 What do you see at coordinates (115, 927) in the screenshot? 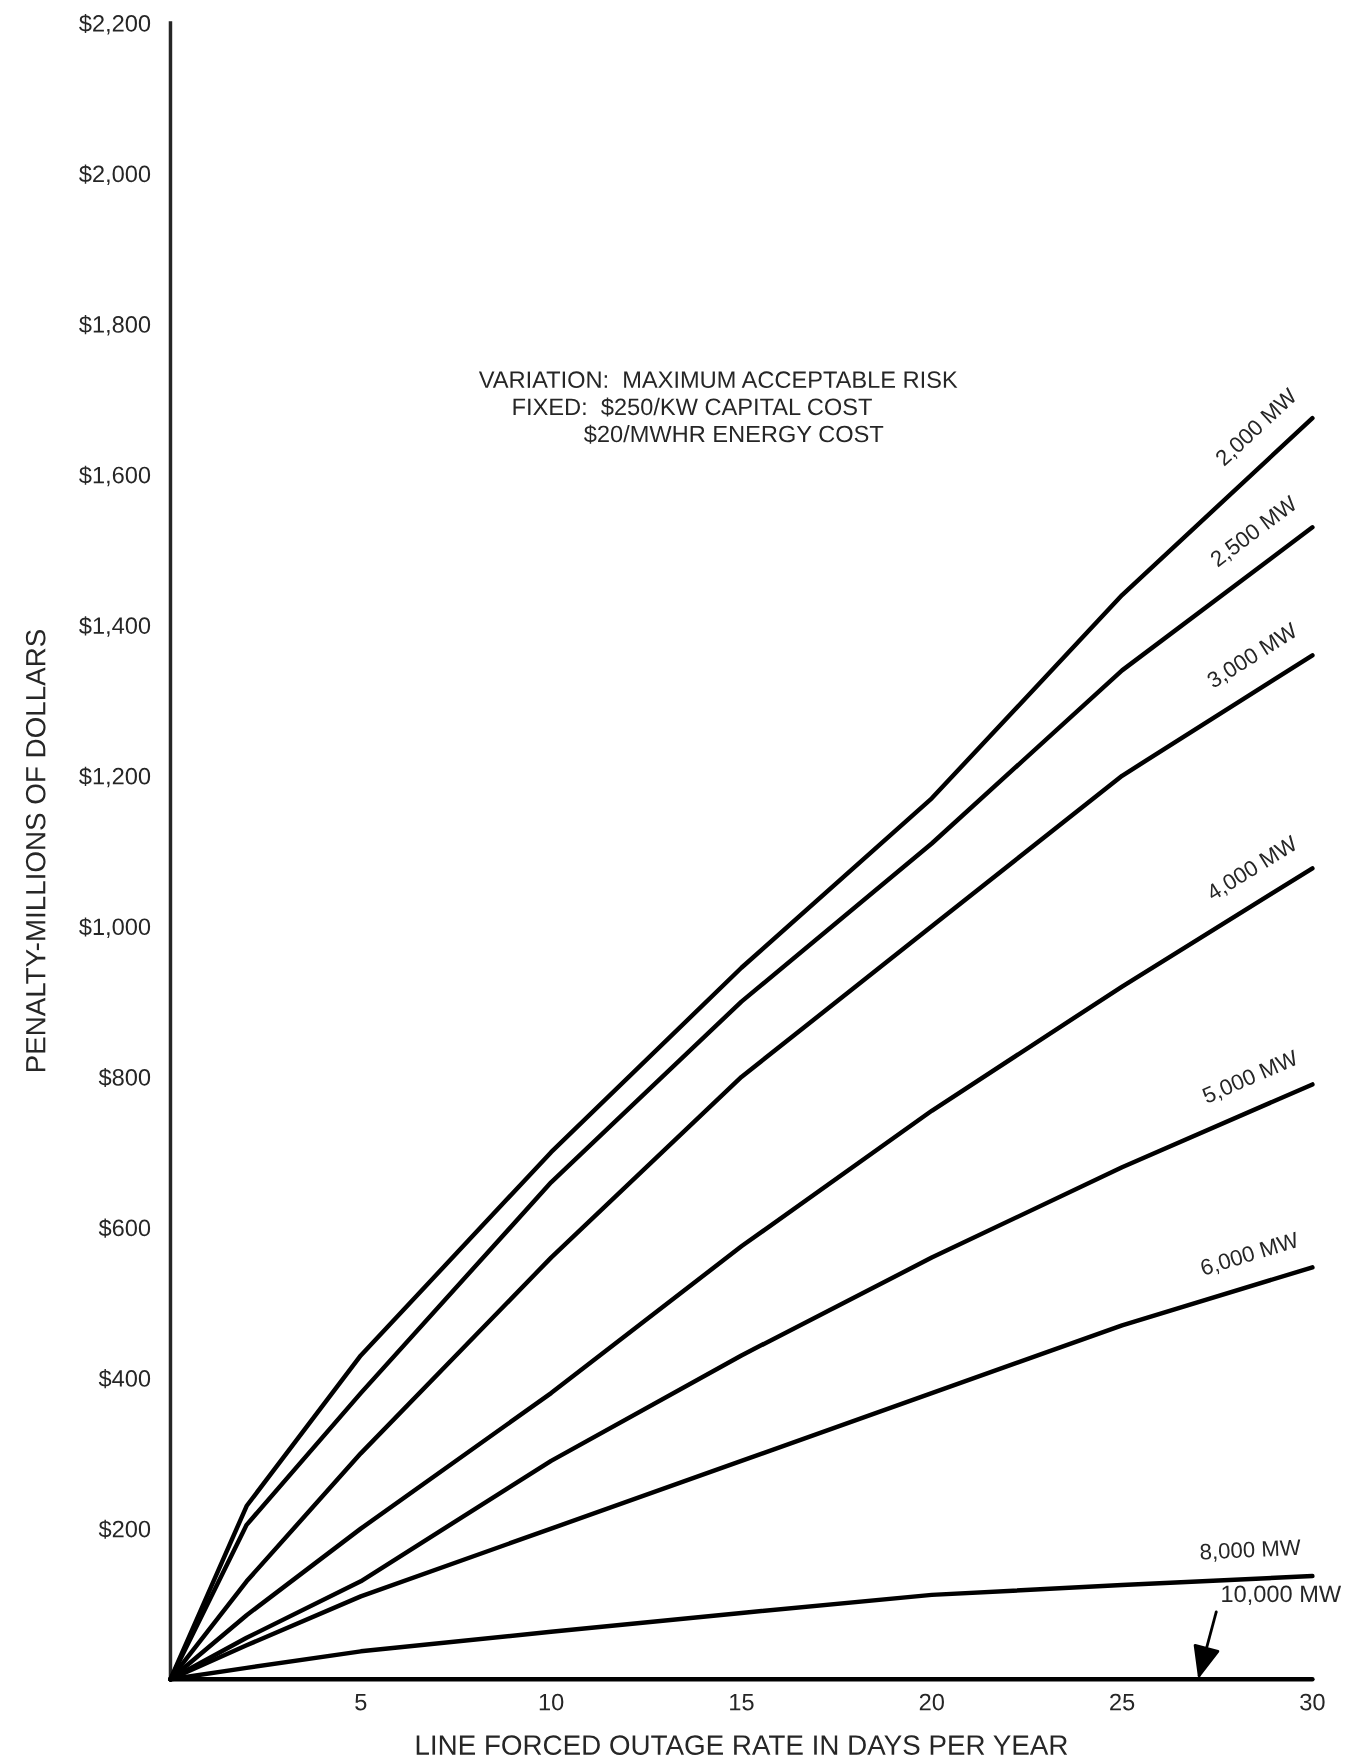
I see `y-tick-label: $1,000` at bounding box center [115, 927].